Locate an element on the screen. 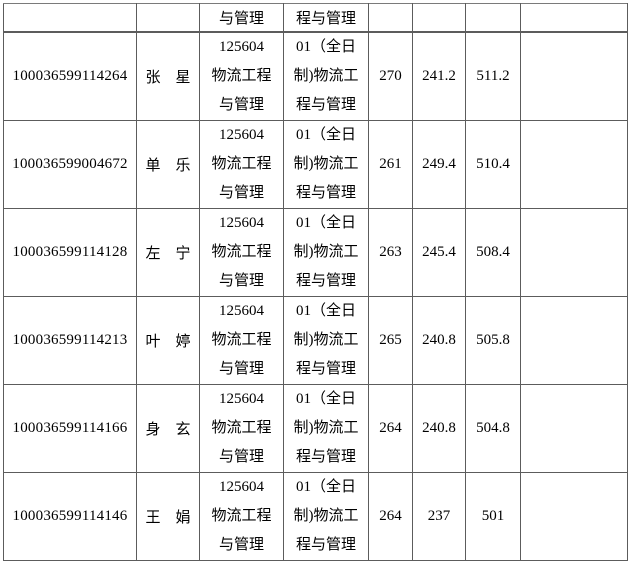  total-cell: 510.4 is located at coordinates (493, 164).